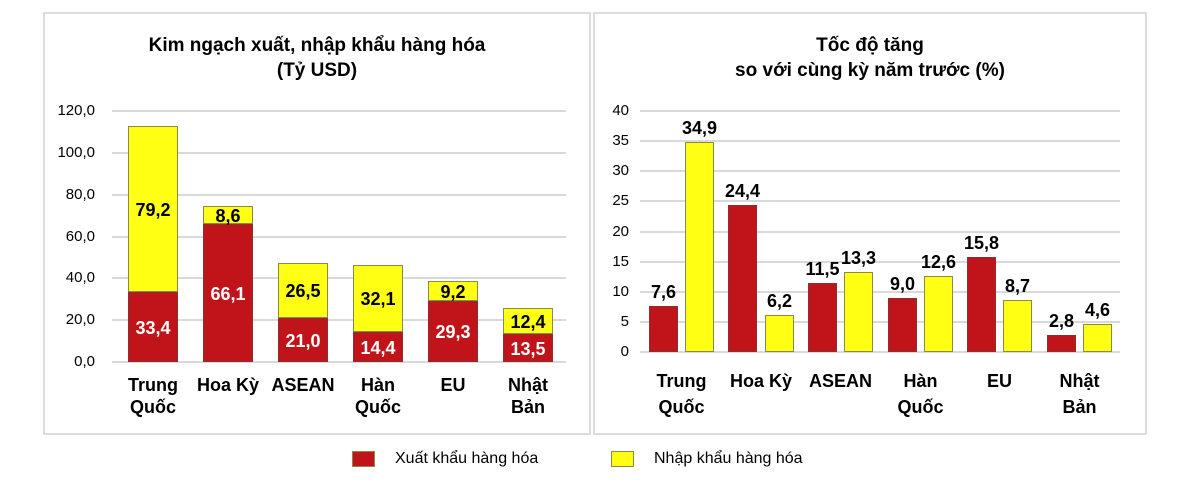 The image size is (1199, 499). Describe the element at coordinates (528, 347) in the screenshot. I see `bar-export: 13,5` at that location.